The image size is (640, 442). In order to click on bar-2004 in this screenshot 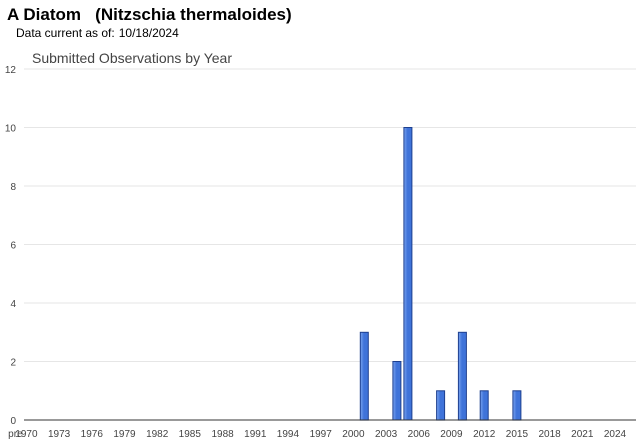, I will do `click(397, 391)`.